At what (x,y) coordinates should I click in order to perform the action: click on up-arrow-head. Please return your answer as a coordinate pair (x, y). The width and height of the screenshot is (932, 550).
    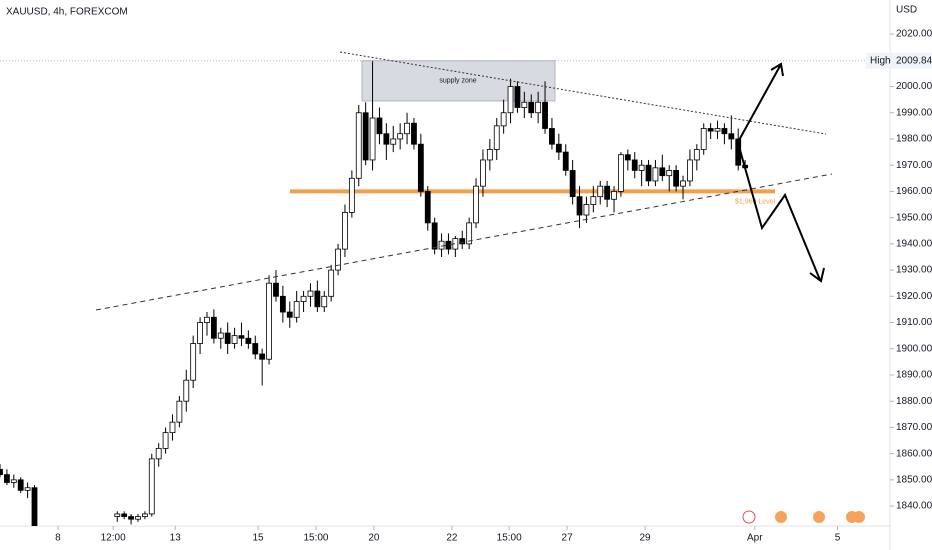
    Looking at the image, I should click on (777, 69).